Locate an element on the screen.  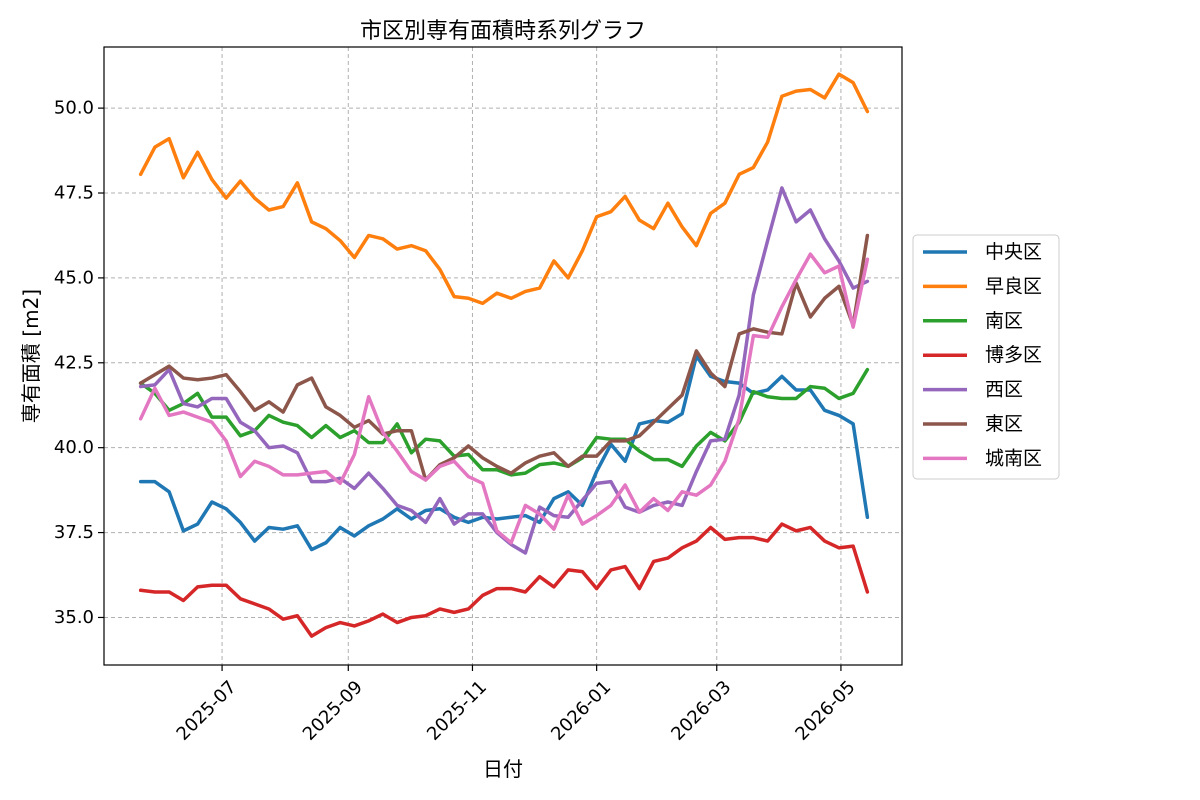
legend-item: 南区 is located at coordinates (973, 321).